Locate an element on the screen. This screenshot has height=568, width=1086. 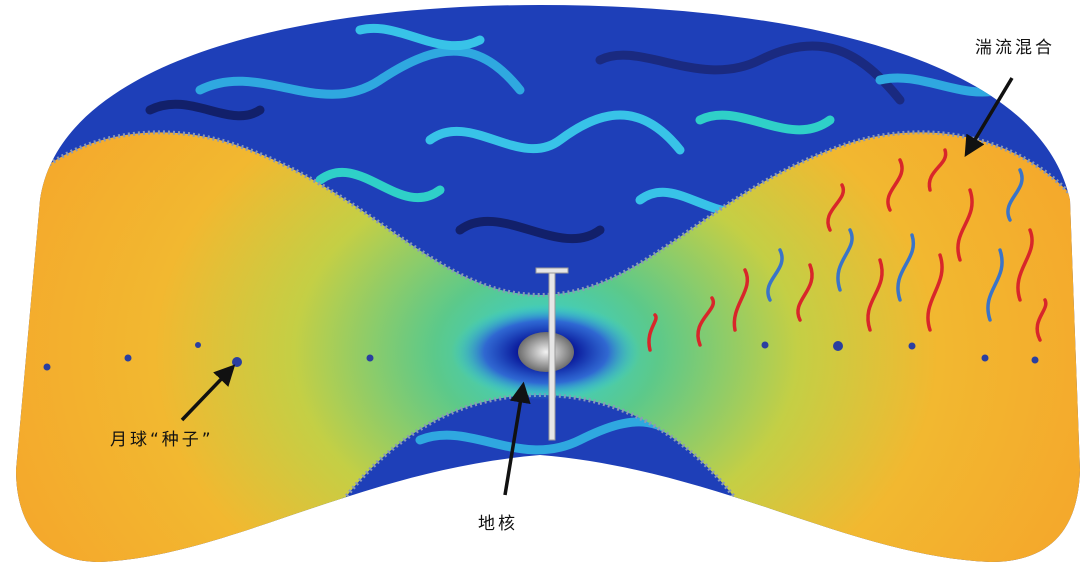
label-turbulence: 湍流混合 is located at coordinates (1015, 48).